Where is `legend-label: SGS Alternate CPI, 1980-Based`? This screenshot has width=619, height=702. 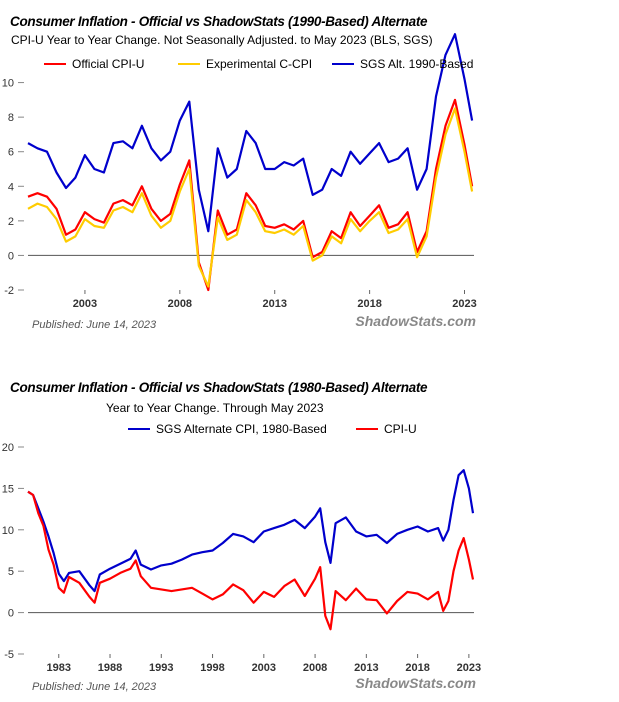 legend-label: SGS Alternate CPI, 1980-Based is located at coordinates (241, 429).